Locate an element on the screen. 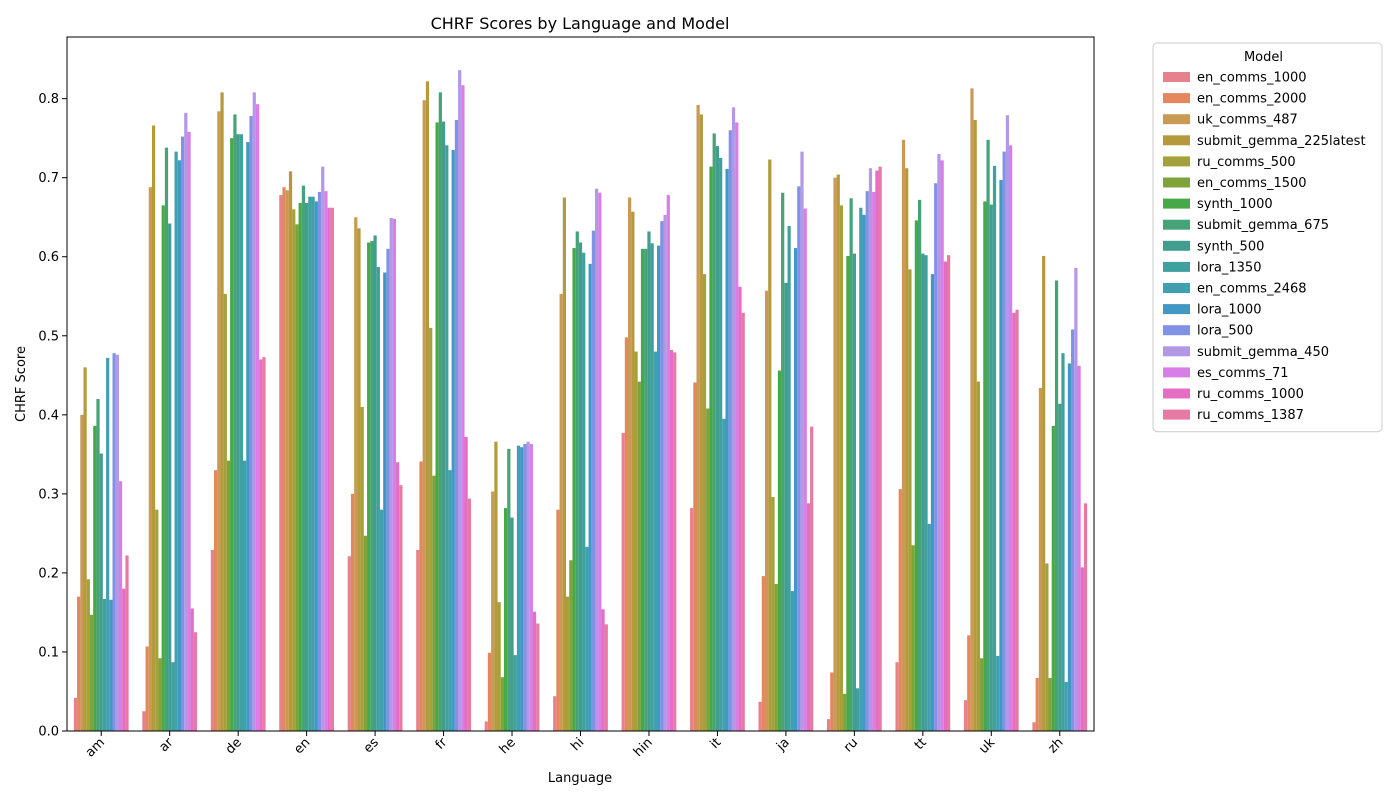  bar-ru_comms_1387-ru is located at coordinates (880, 448).